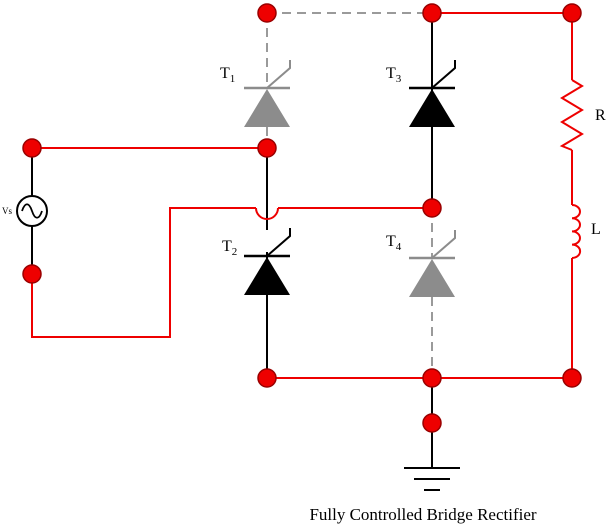 Image resolution: width=616 pixels, height=531 pixels. What do you see at coordinates (32, 211) in the screenshot?
I see `ac-source-icon` at bounding box center [32, 211].